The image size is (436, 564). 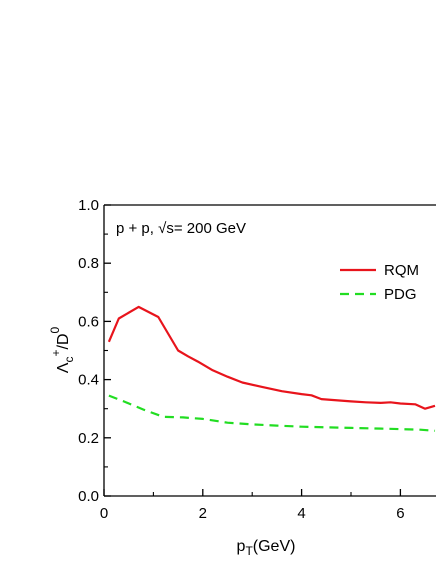 I want to click on y-axis-title: Λc+/D0, so click(x=62, y=349).